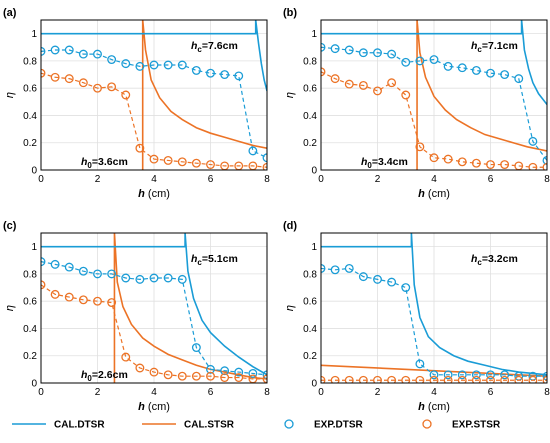 The width and height of the screenshot is (550, 443). Describe the element at coordinates (79, 425) in the screenshot. I see `legend-label: CAL.DTSR` at that location.